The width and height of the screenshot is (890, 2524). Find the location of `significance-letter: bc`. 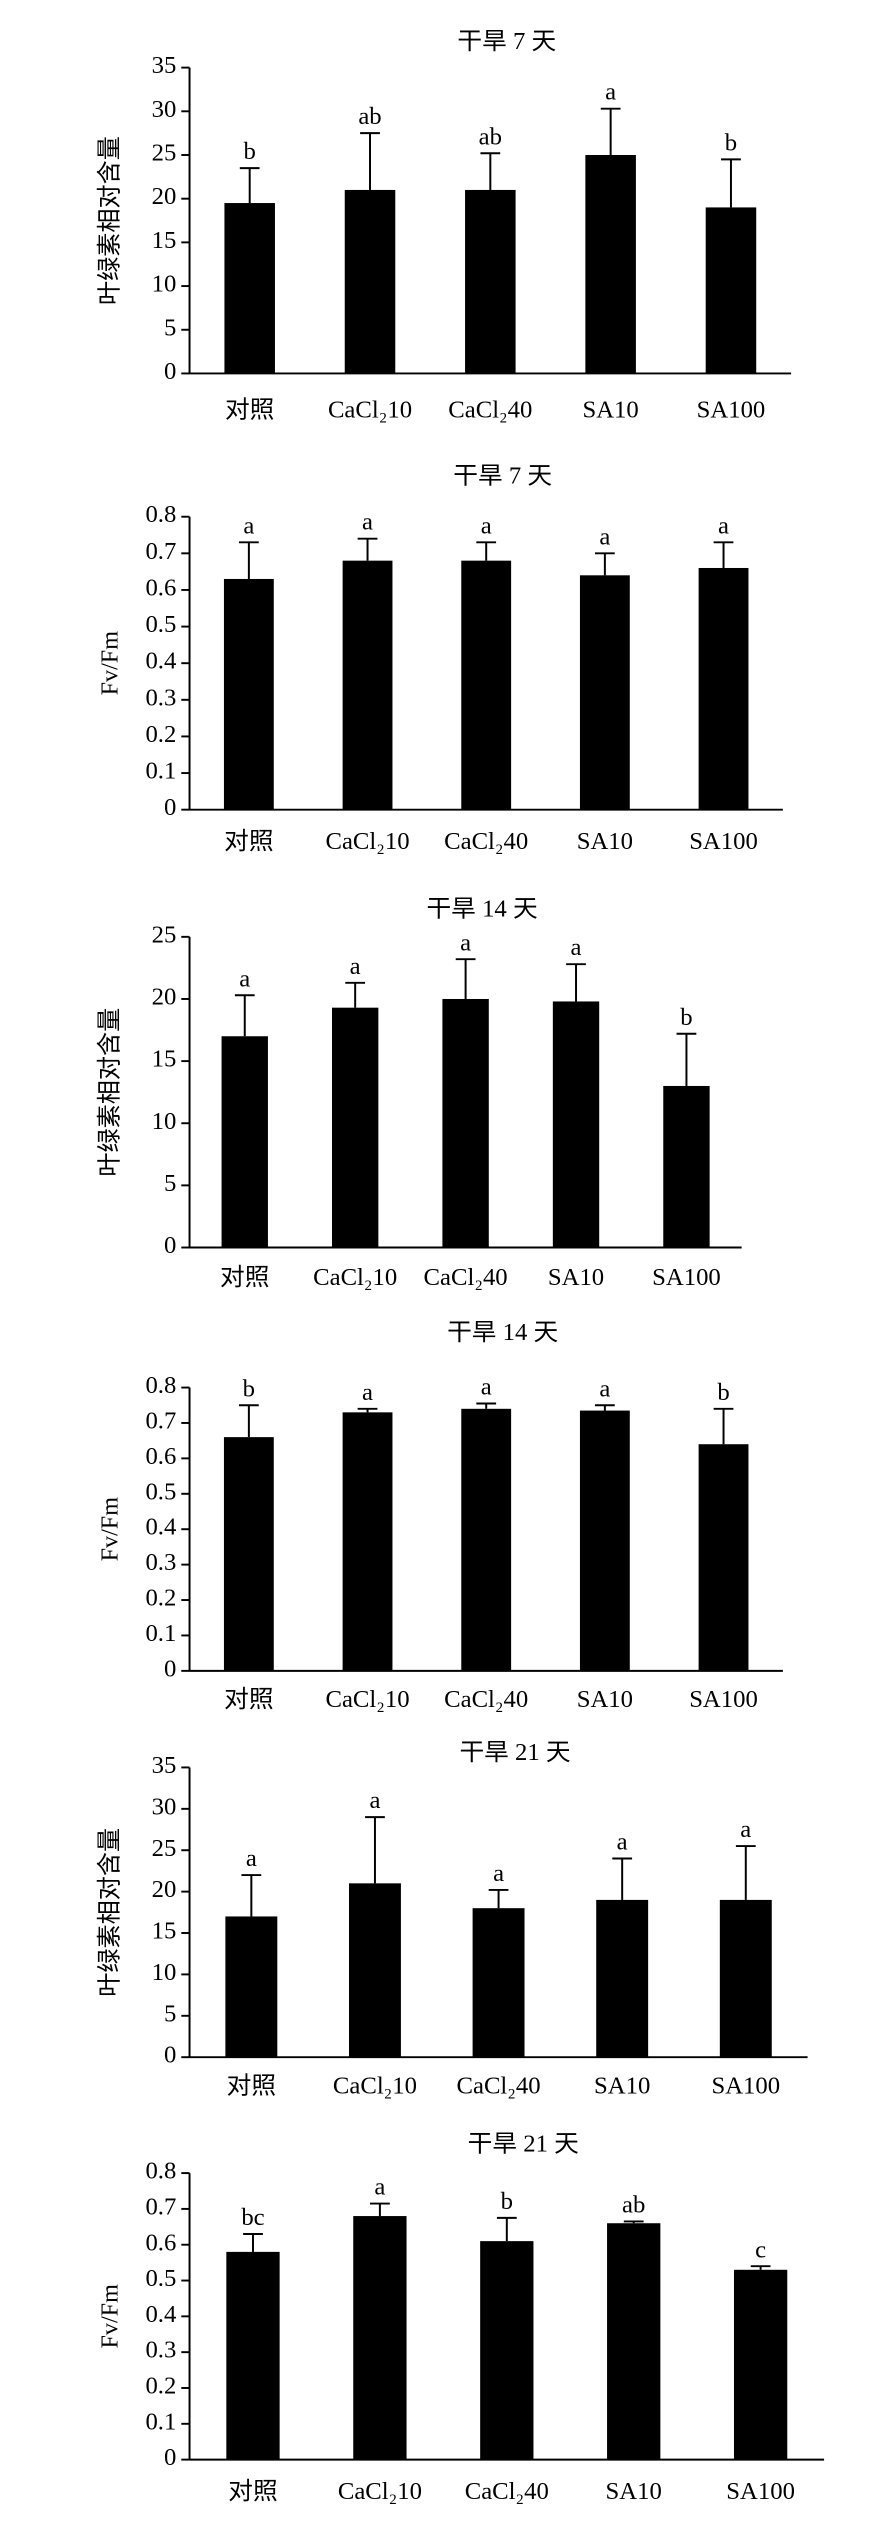

significance-letter: bc is located at coordinates (252, 2217).